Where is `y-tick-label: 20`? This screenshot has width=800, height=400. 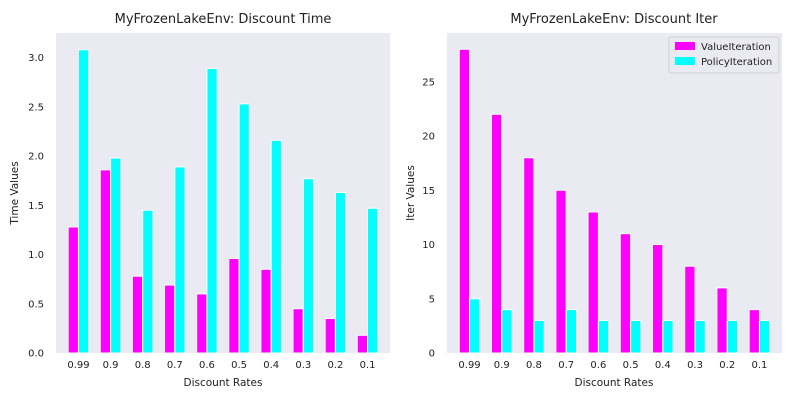 y-tick-label: 20 is located at coordinates (428, 137).